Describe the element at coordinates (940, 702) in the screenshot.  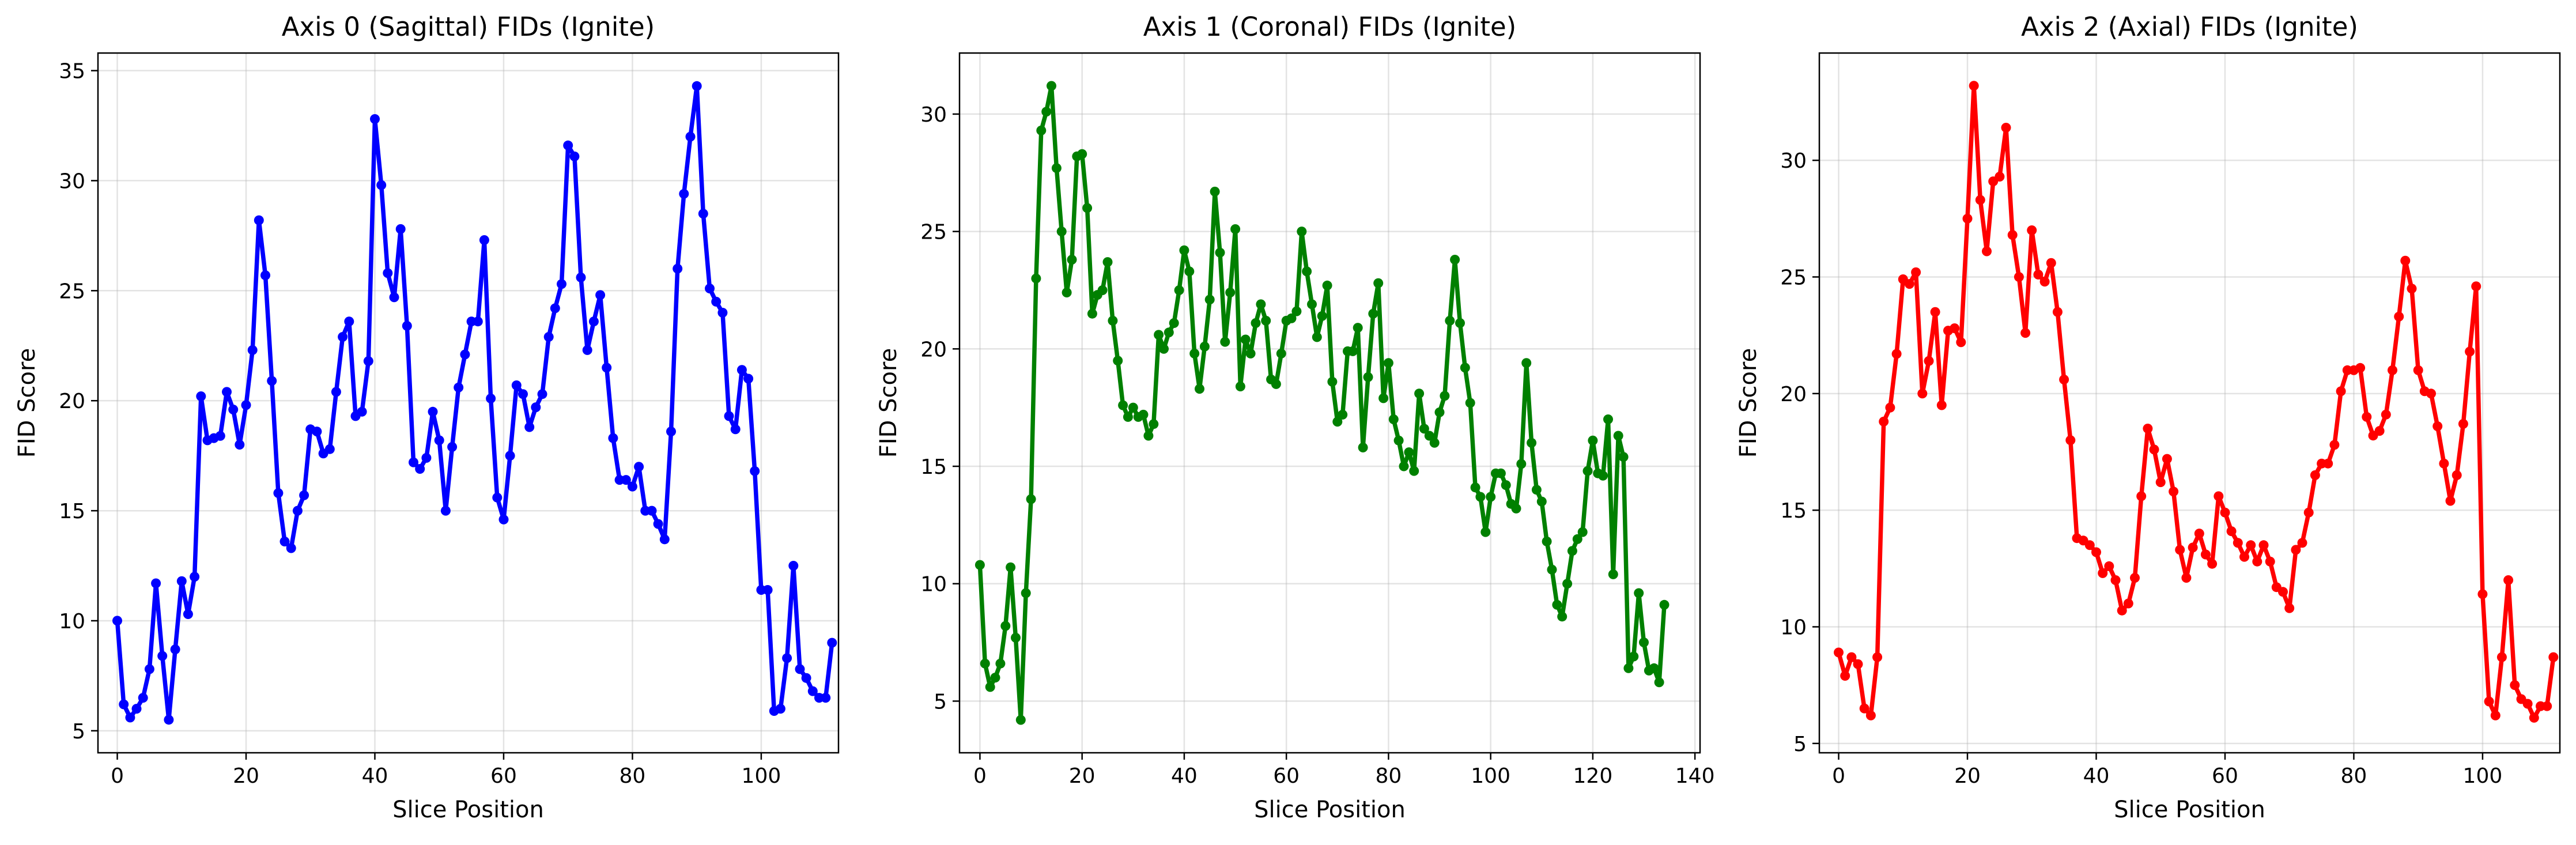
I see `y-tick-label: 5` at that location.